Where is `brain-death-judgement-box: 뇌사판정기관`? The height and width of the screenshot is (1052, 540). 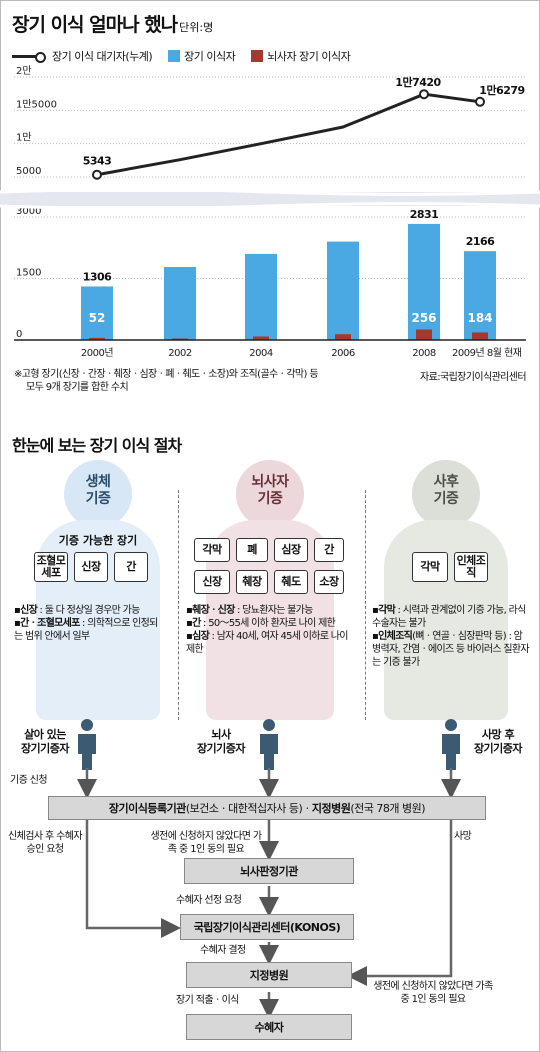 brain-death-judgement-box: 뇌사판정기관 is located at coordinates (269, 871).